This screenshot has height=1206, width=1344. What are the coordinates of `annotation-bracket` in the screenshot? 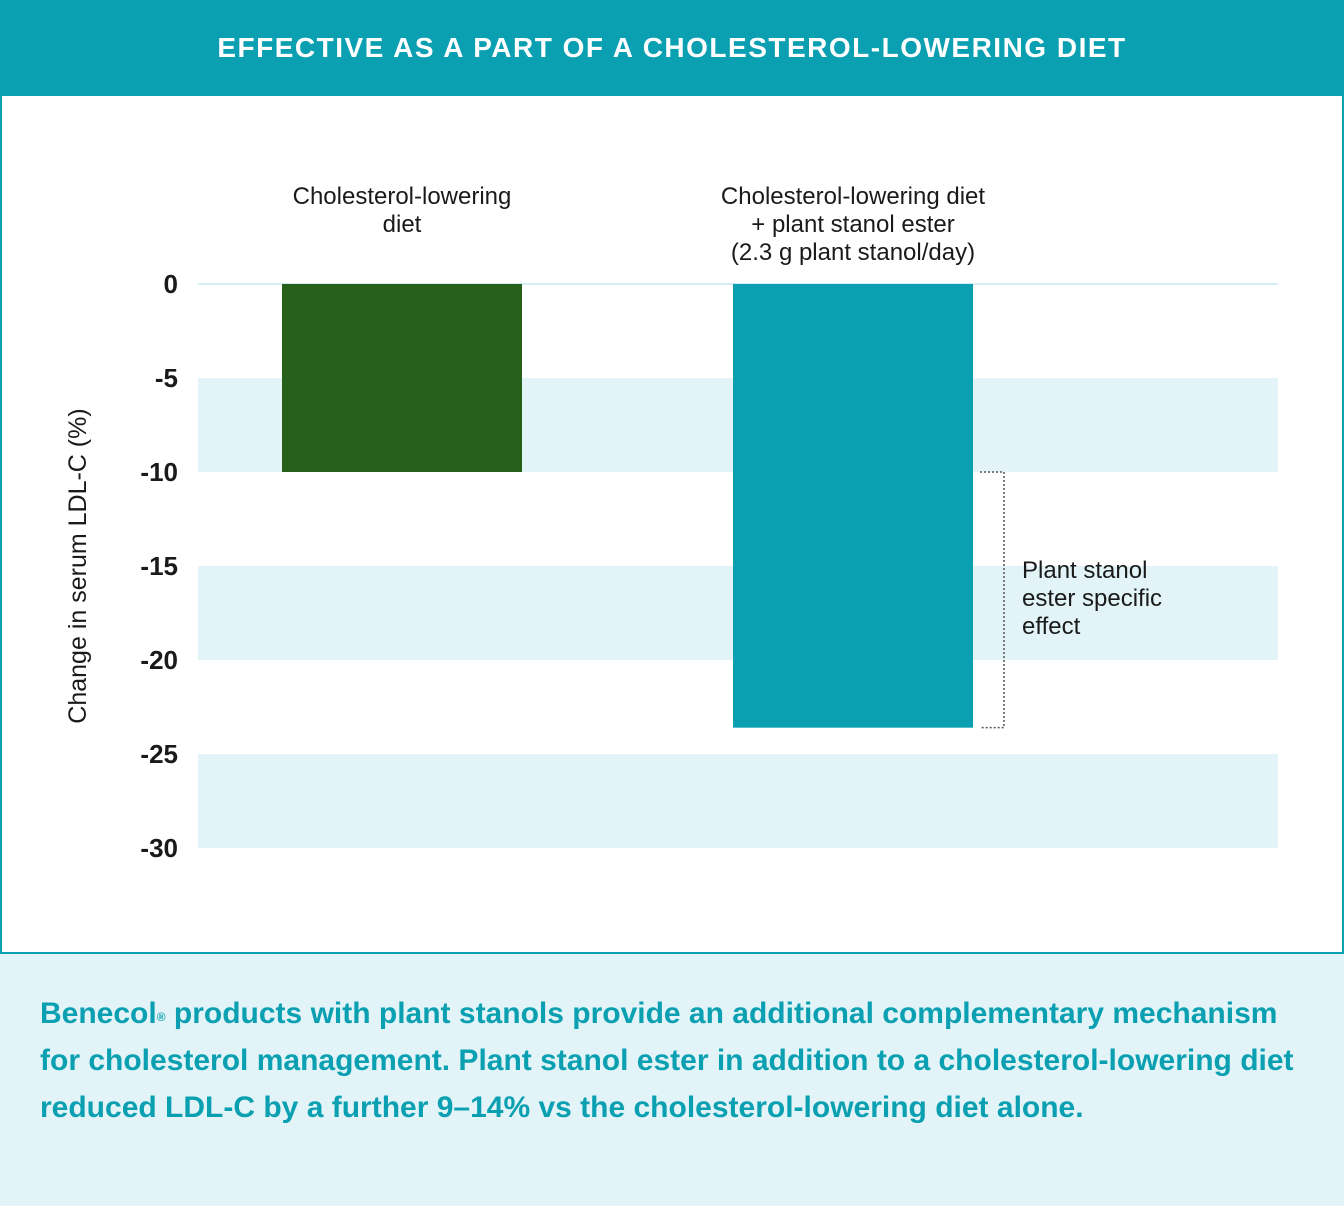 It's located at (992, 600).